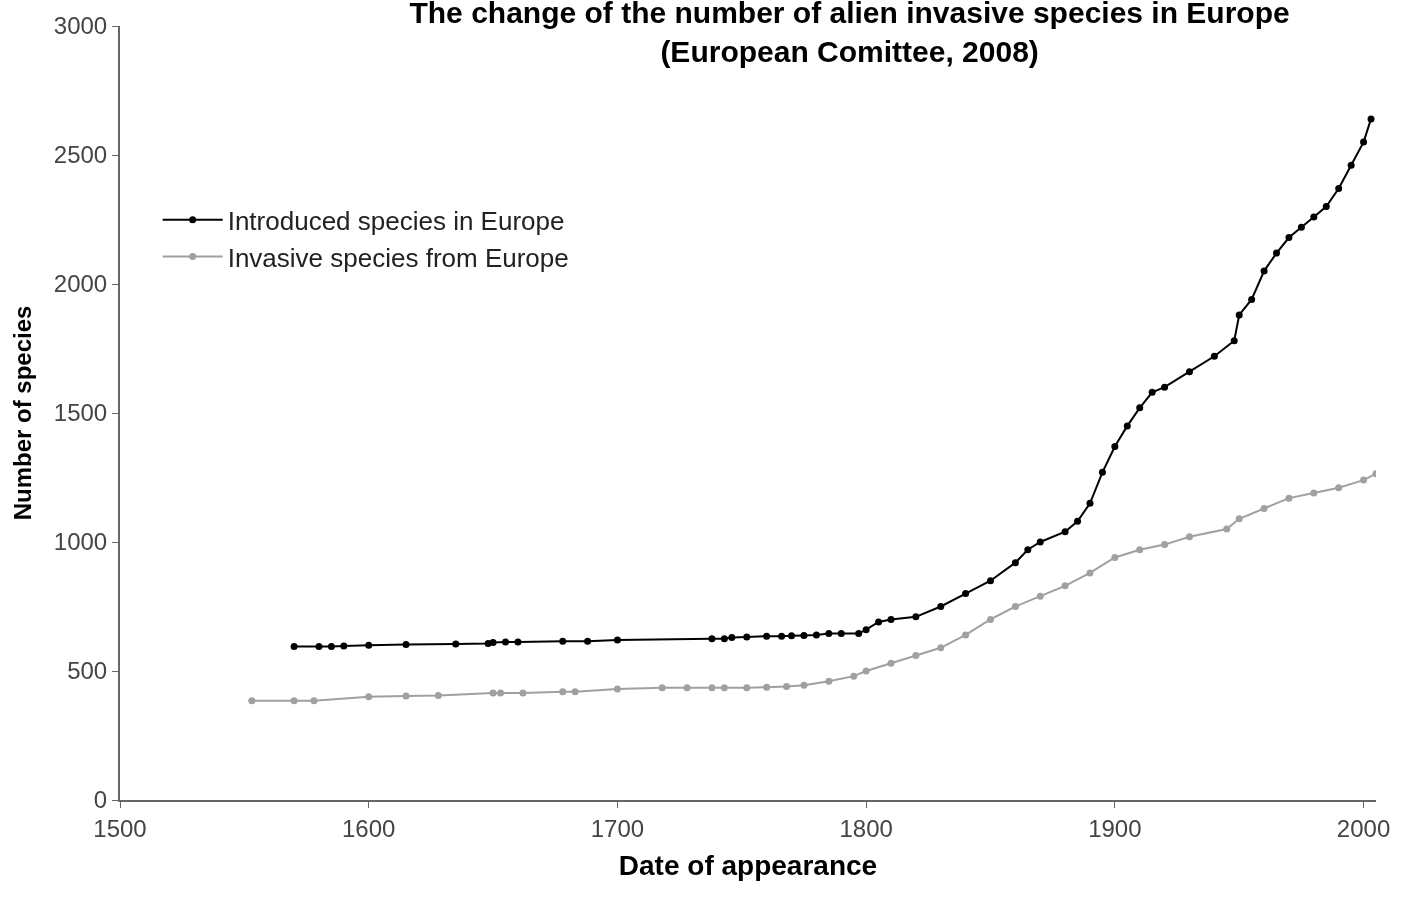  I want to click on x-tick-label: 1500, so click(120, 828).